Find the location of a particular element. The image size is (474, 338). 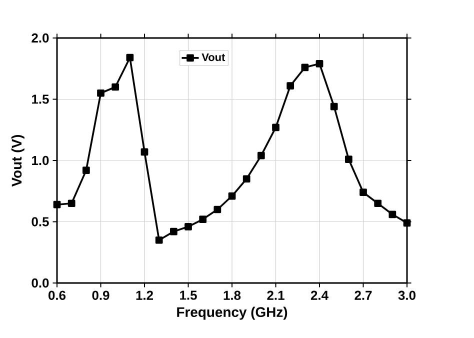

y-tick-label: 0.5 is located at coordinates (40, 221).